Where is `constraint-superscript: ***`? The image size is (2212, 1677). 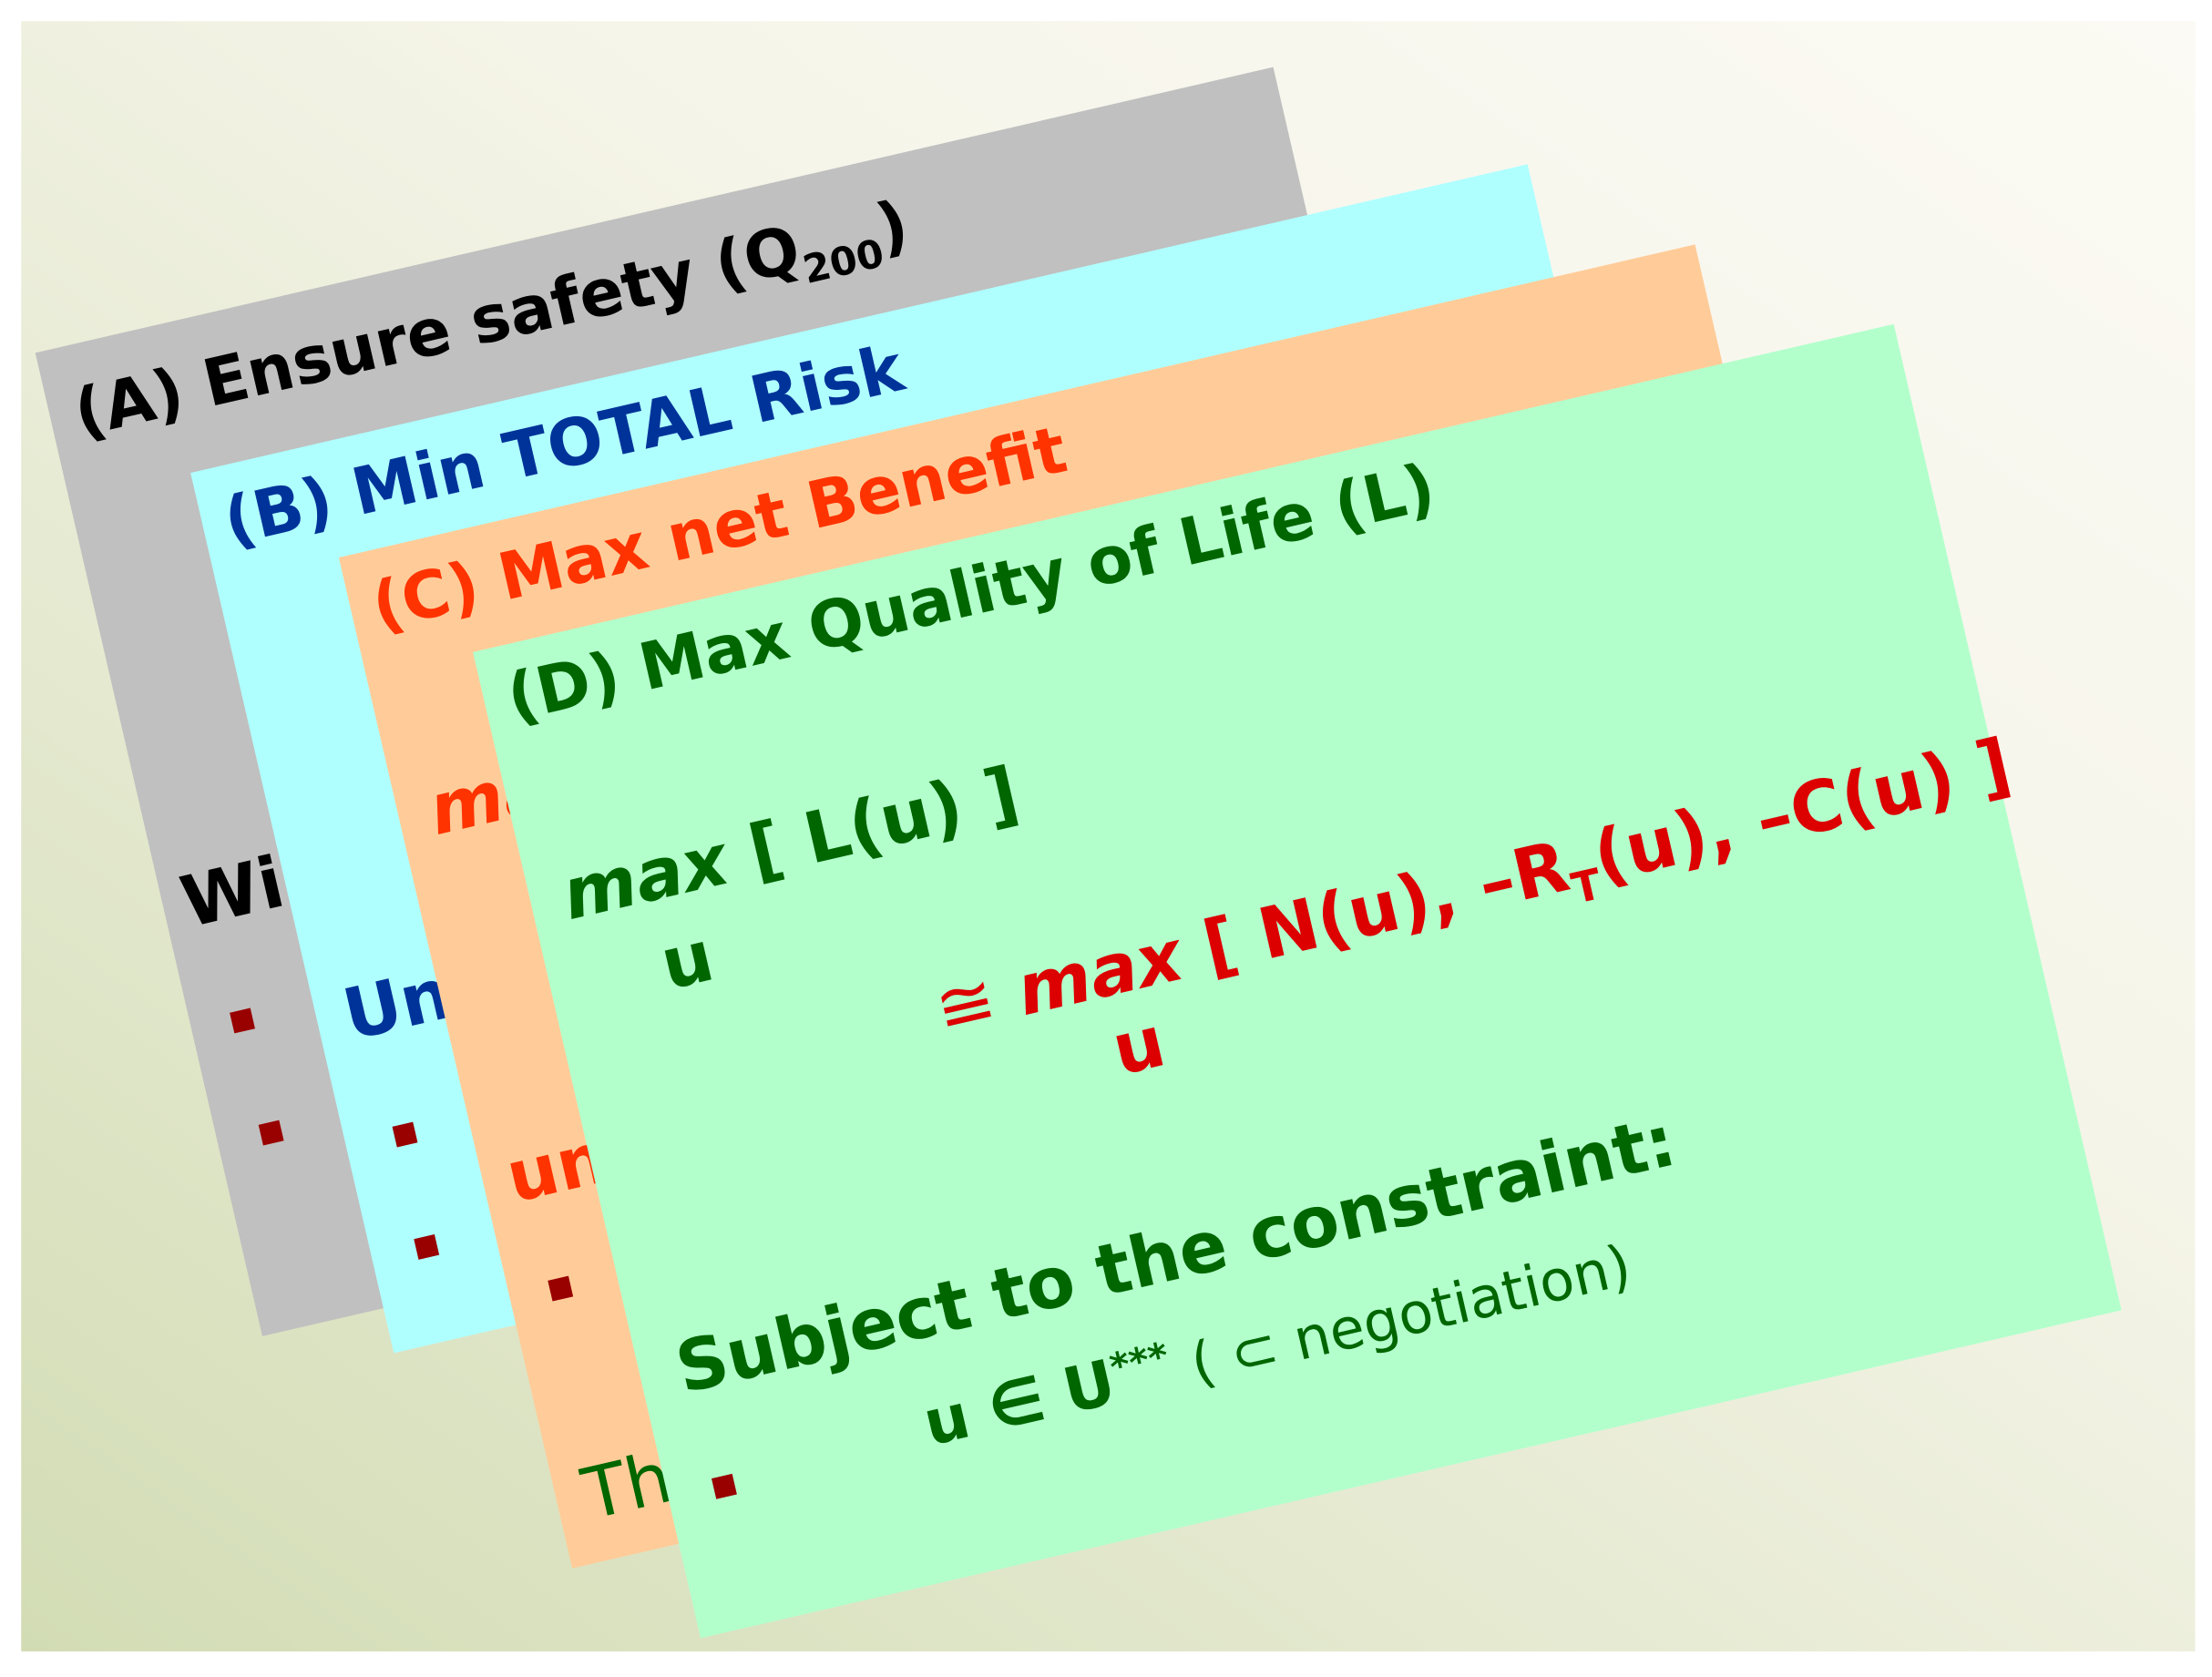 constraint-superscript: *** is located at coordinates (1139, 1362).